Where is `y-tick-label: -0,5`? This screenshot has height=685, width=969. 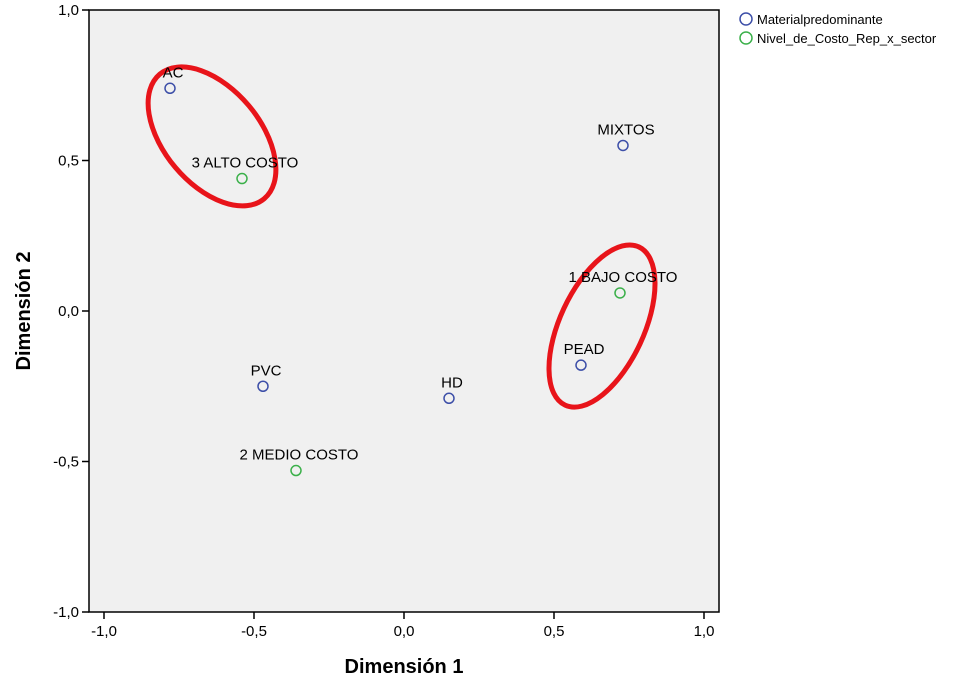 y-tick-label: -0,5 is located at coordinates (66, 462).